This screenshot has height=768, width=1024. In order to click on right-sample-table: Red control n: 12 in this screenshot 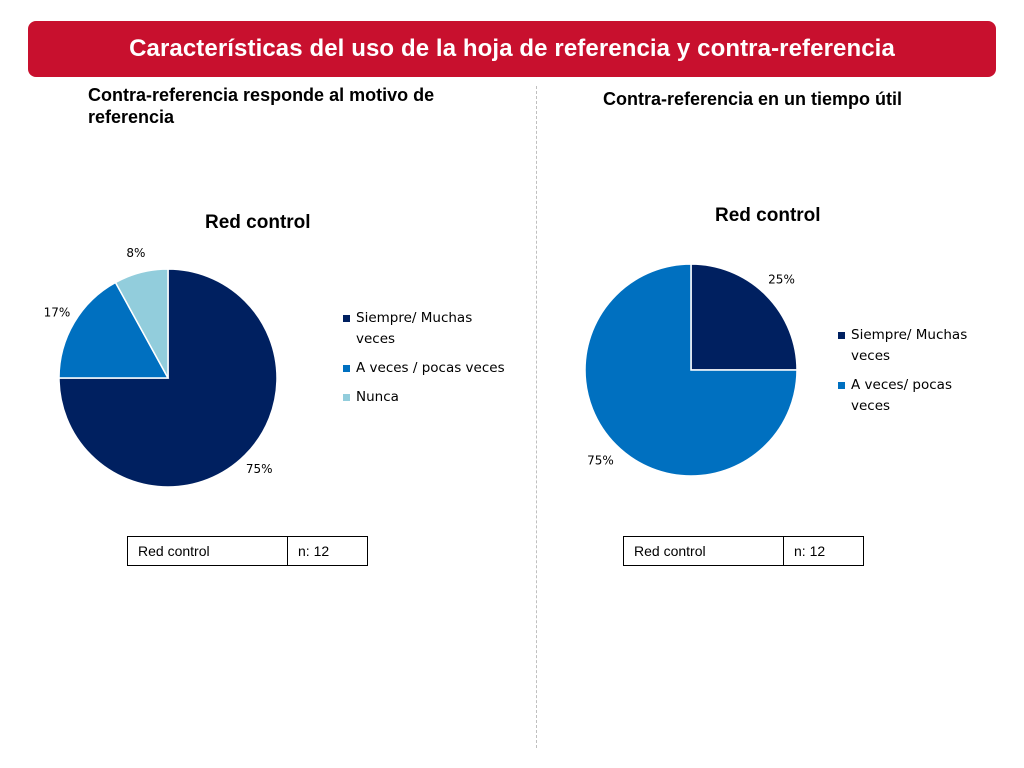, I will do `click(743, 551)`.